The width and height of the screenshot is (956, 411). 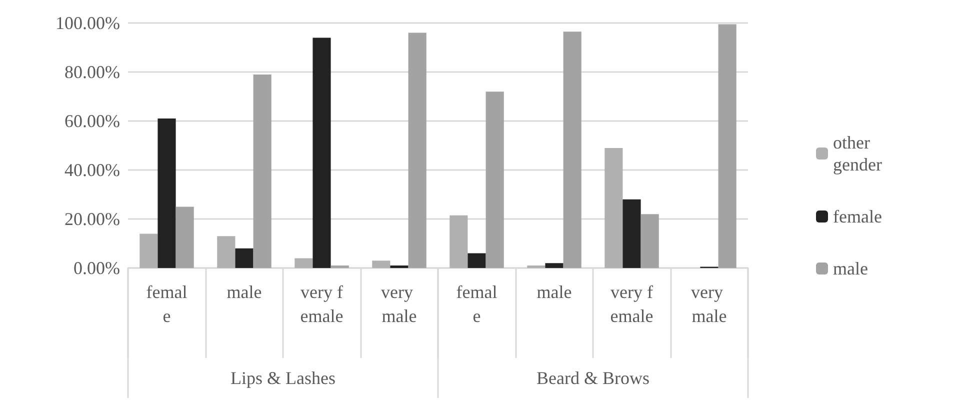 What do you see at coordinates (92, 121) in the screenshot?
I see `y-tick-label: 60.00%` at bounding box center [92, 121].